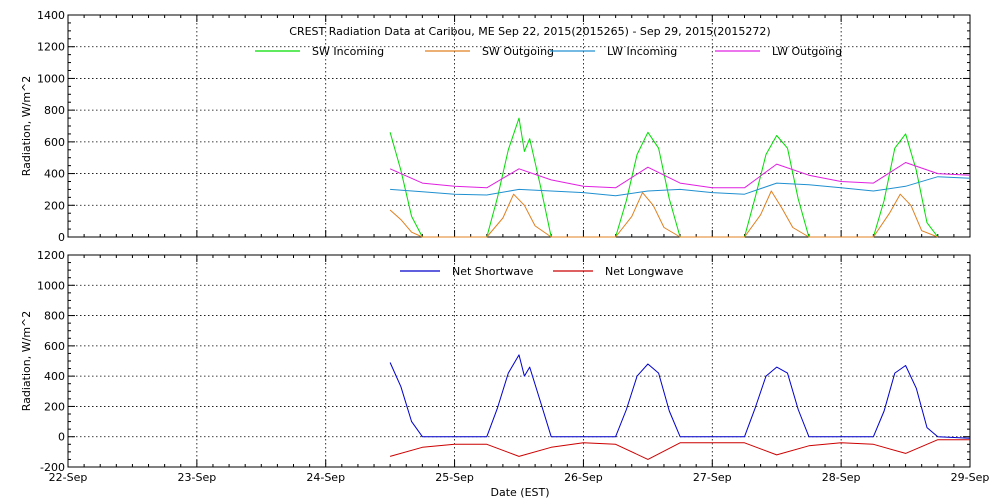  I want to click on series-line-lw-incoming, so click(680, 186).